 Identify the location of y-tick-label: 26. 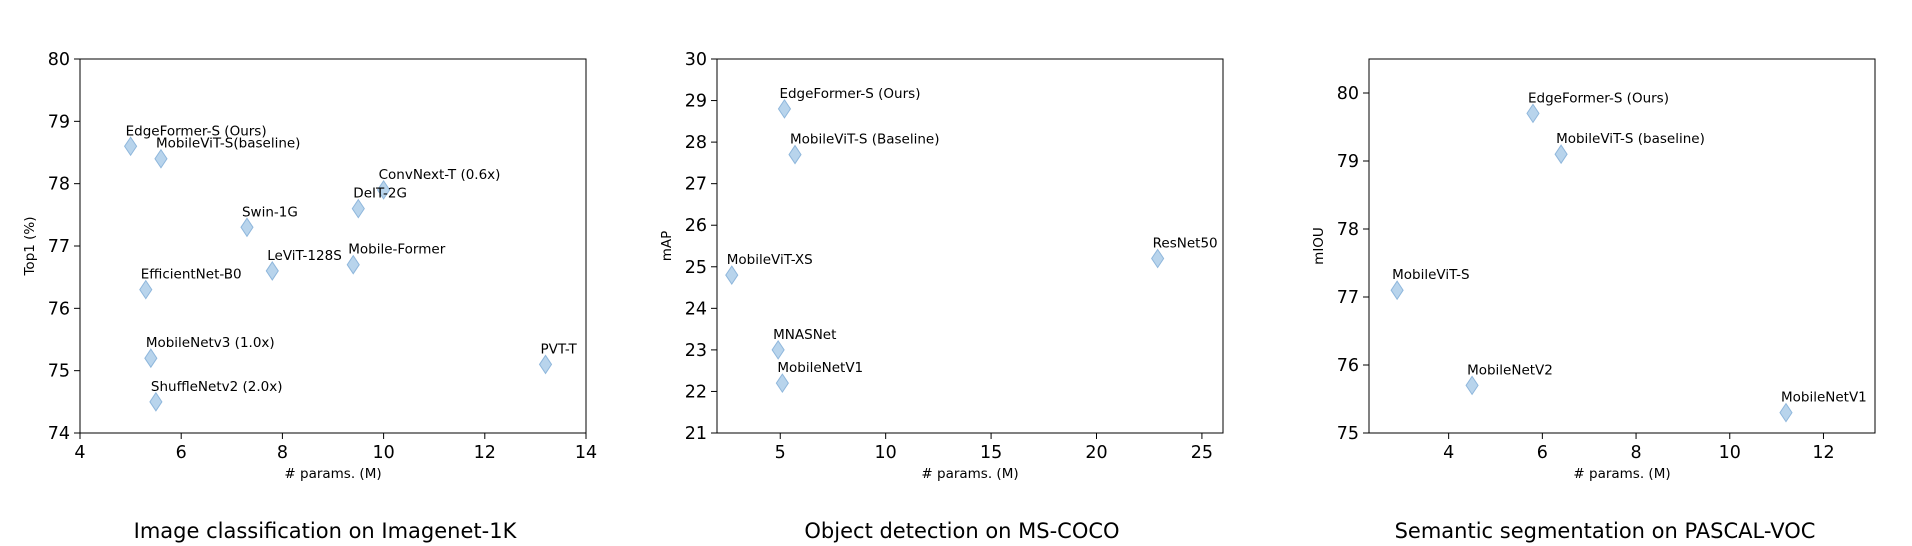
(696, 226).